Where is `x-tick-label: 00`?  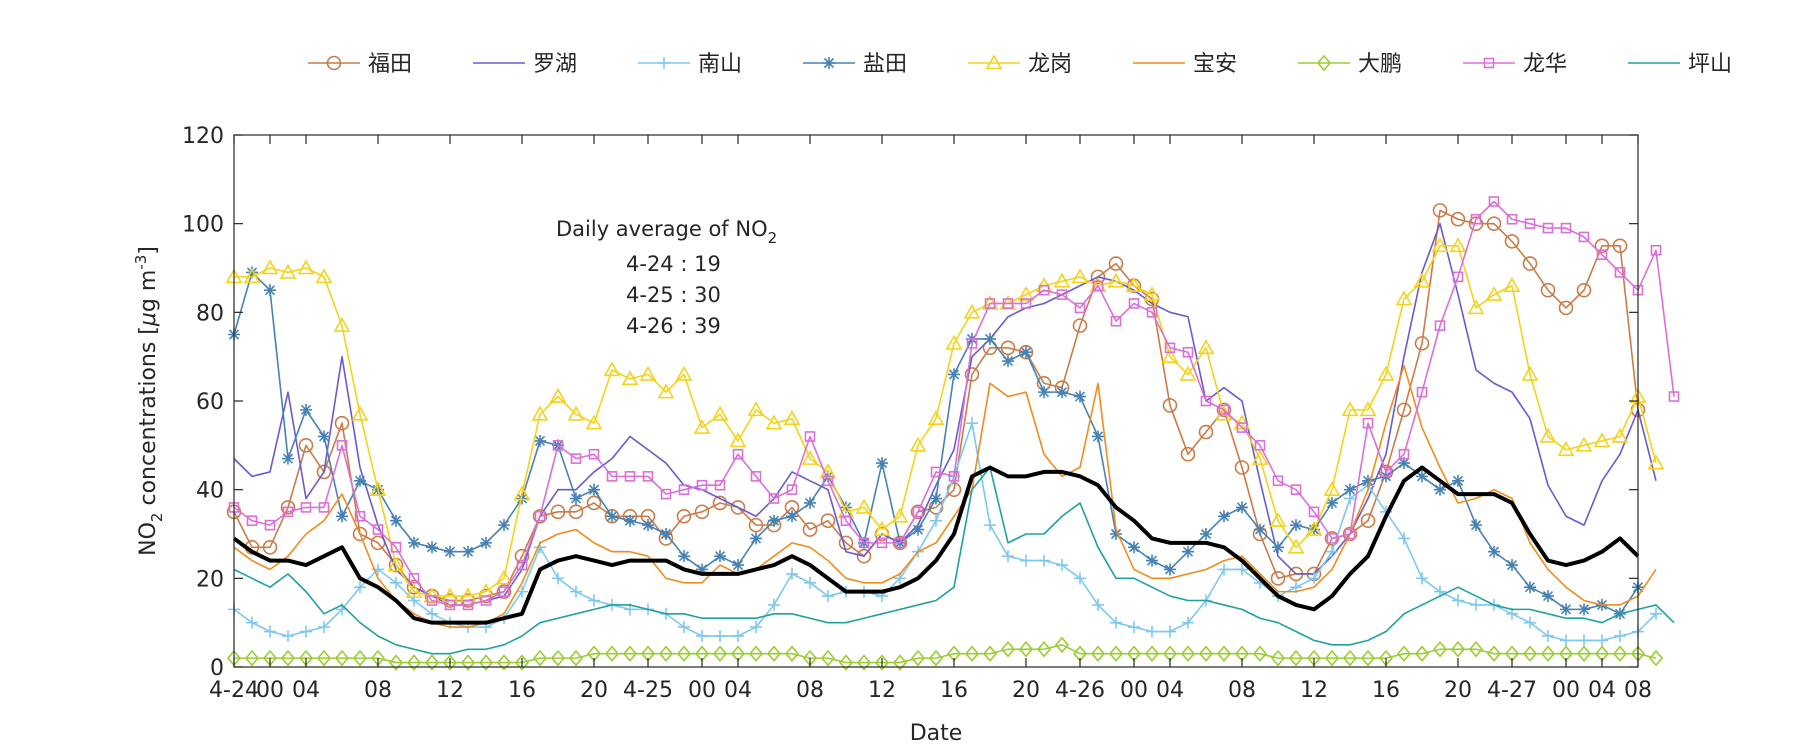
x-tick-label: 00 is located at coordinates (1134, 690).